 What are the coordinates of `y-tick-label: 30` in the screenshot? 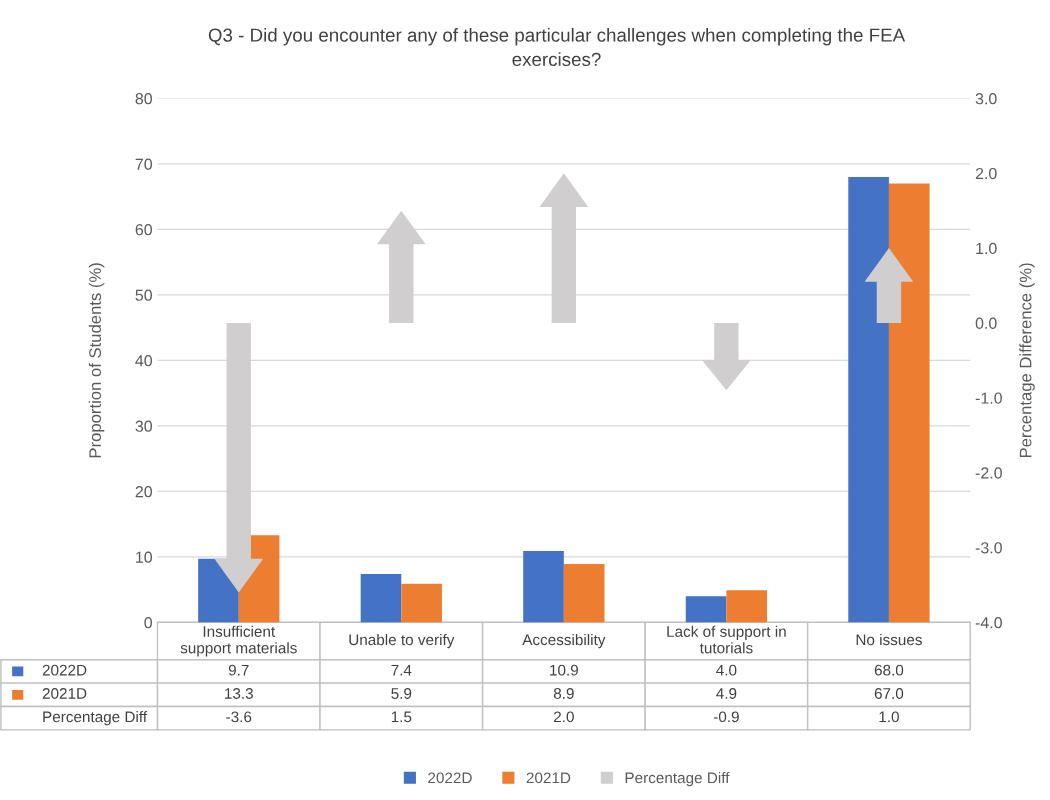 It's located at (144, 426).